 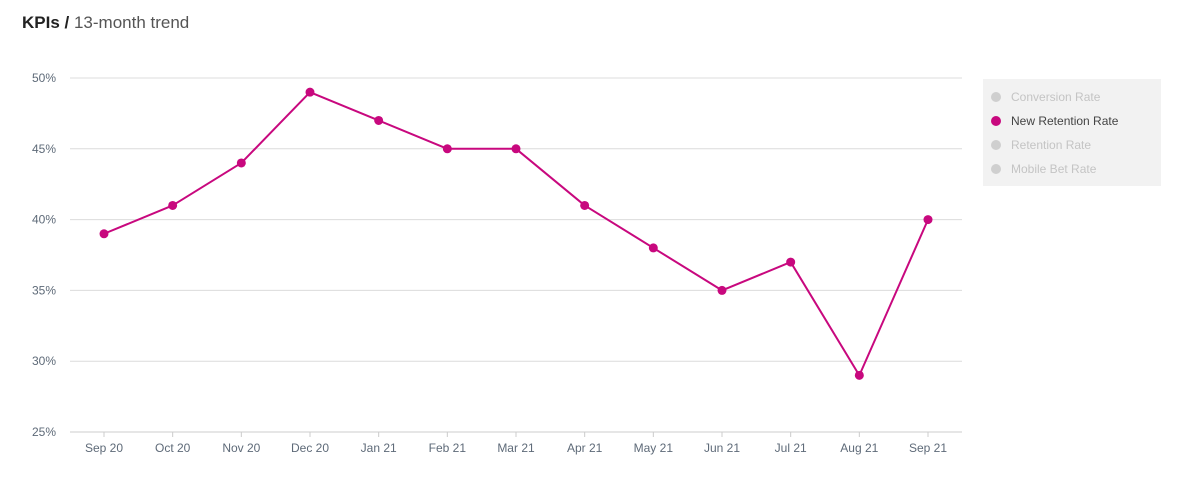 I want to click on legend-label: Retention Rate, so click(x=1051, y=145).